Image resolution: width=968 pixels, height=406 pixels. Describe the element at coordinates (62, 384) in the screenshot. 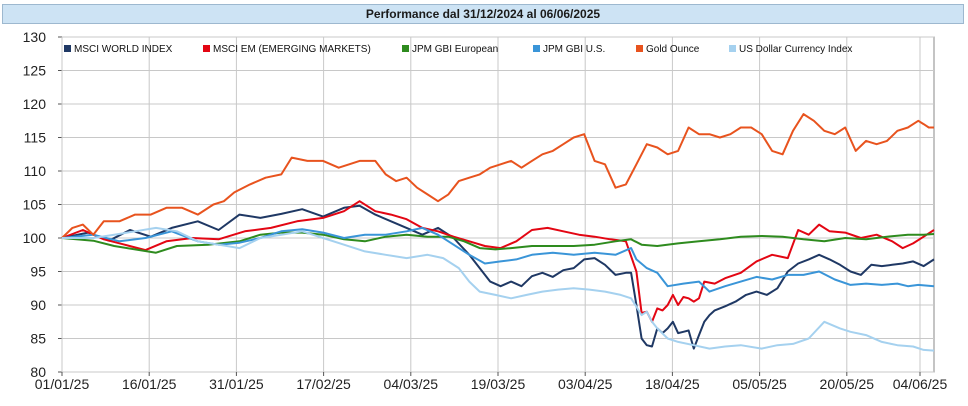

I see `x-tick-label: 01/01/25` at that location.